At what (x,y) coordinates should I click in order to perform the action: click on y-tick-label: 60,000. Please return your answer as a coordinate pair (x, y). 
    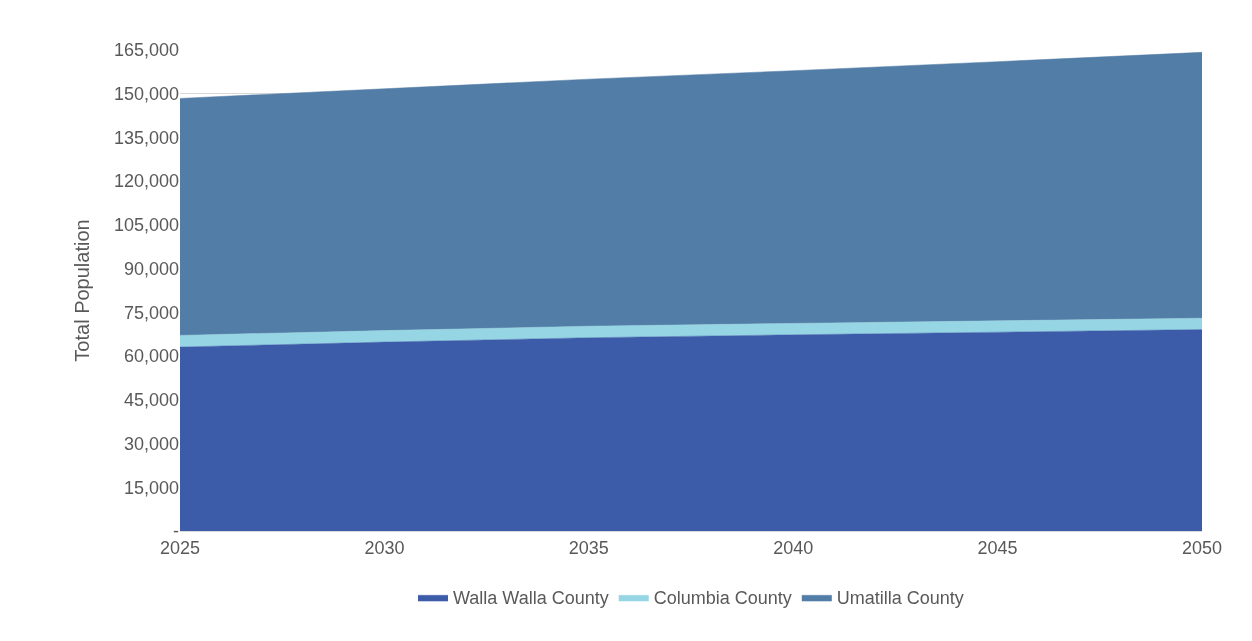
    Looking at the image, I should click on (151, 356).